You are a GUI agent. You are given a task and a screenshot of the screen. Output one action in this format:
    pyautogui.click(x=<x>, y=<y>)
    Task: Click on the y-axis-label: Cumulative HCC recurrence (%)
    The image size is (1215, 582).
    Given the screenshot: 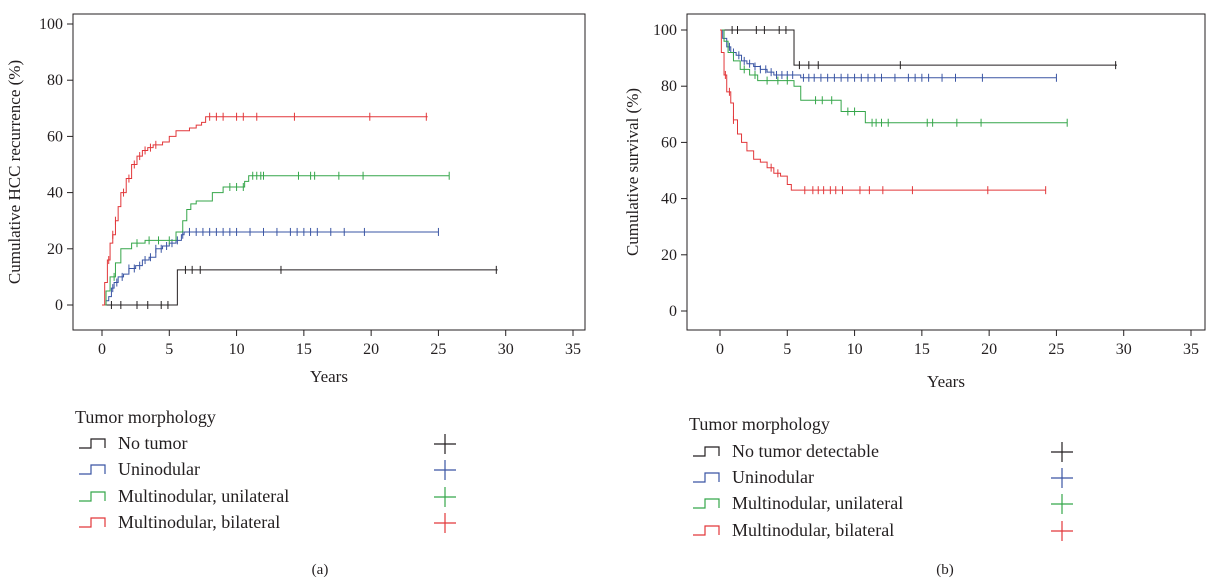 What is the action you would take?
    pyautogui.click(x=14, y=172)
    